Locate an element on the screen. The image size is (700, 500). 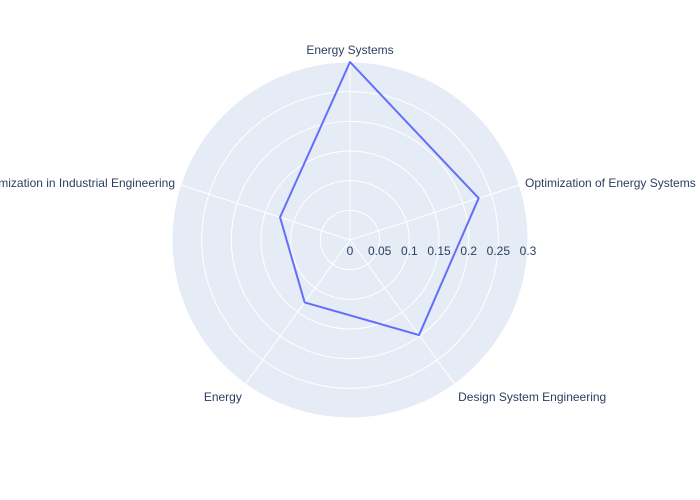
category-label: Optimization in Industrial Engineering is located at coordinates (87, 183).